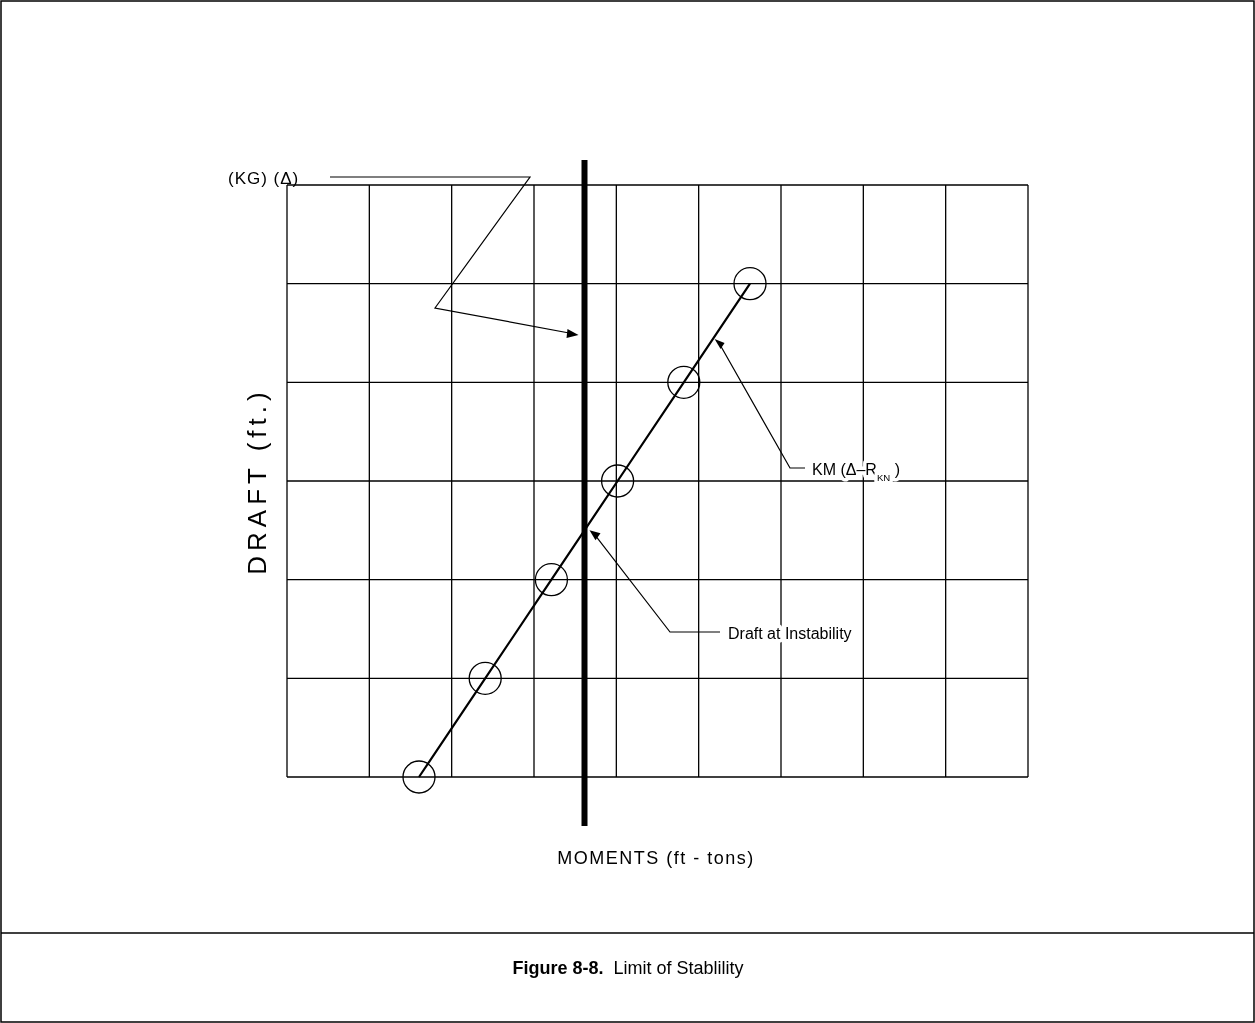 The width and height of the screenshot is (1255, 1023). I want to click on y-axis-title: DRAFT (ft.), so click(257, 481).